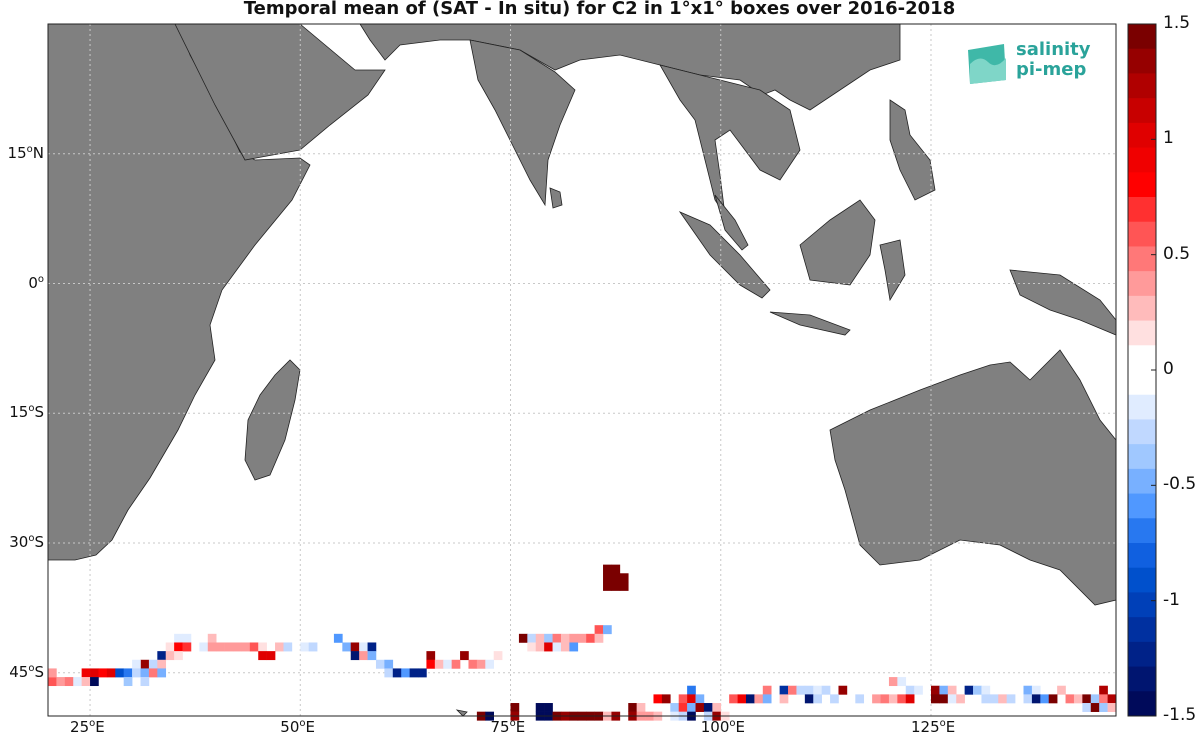 The image size is (1199, 740). Describe the element at coordinates (36, 282) in the screenshot. I see `latitude-label: 0o` at that location.